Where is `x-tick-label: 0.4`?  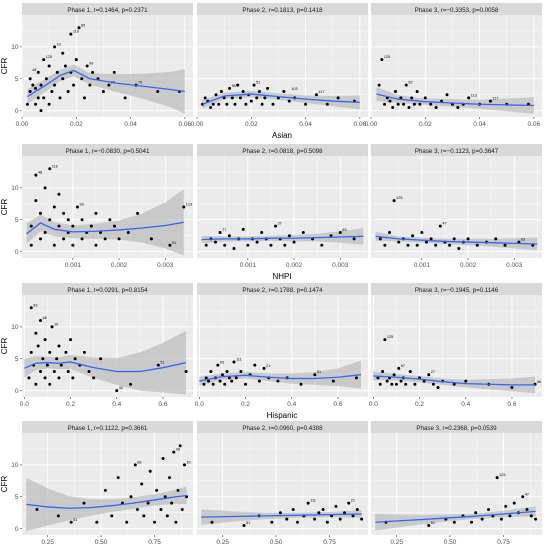 x-tick-label: 0.4 is located at coordinates (116, 404).